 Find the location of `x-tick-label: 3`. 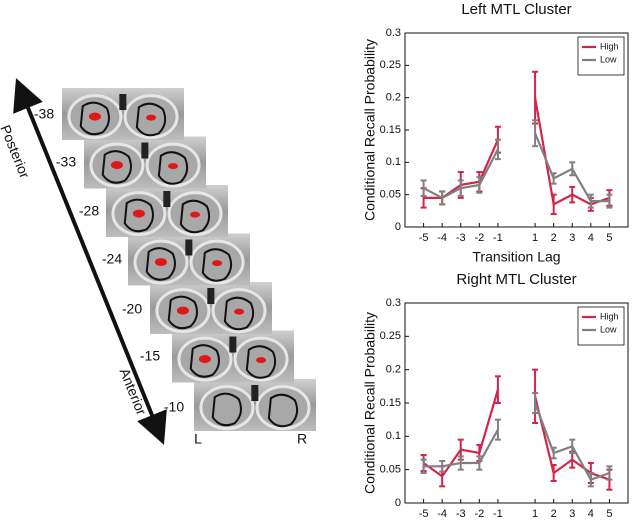

x-tick-label: 3 is located at coordinates (572, 514).